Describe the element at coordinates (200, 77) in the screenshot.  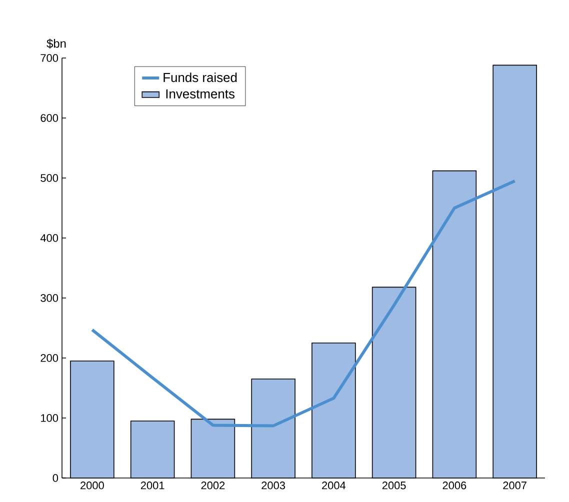
I see `legend-label: Funds raised` at that location.